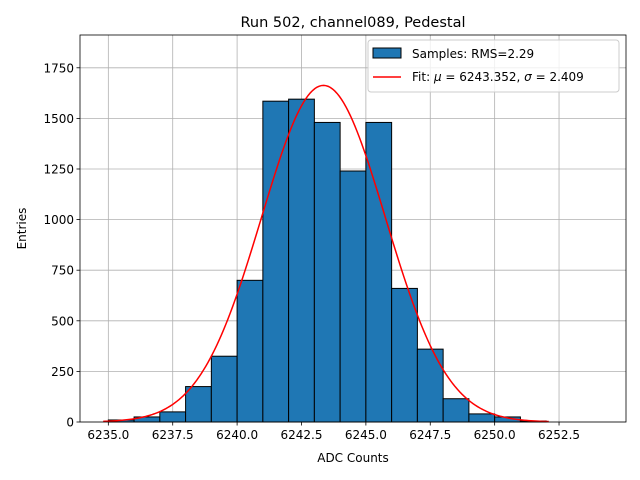  I want to click on legend-box, so click(493, 66).